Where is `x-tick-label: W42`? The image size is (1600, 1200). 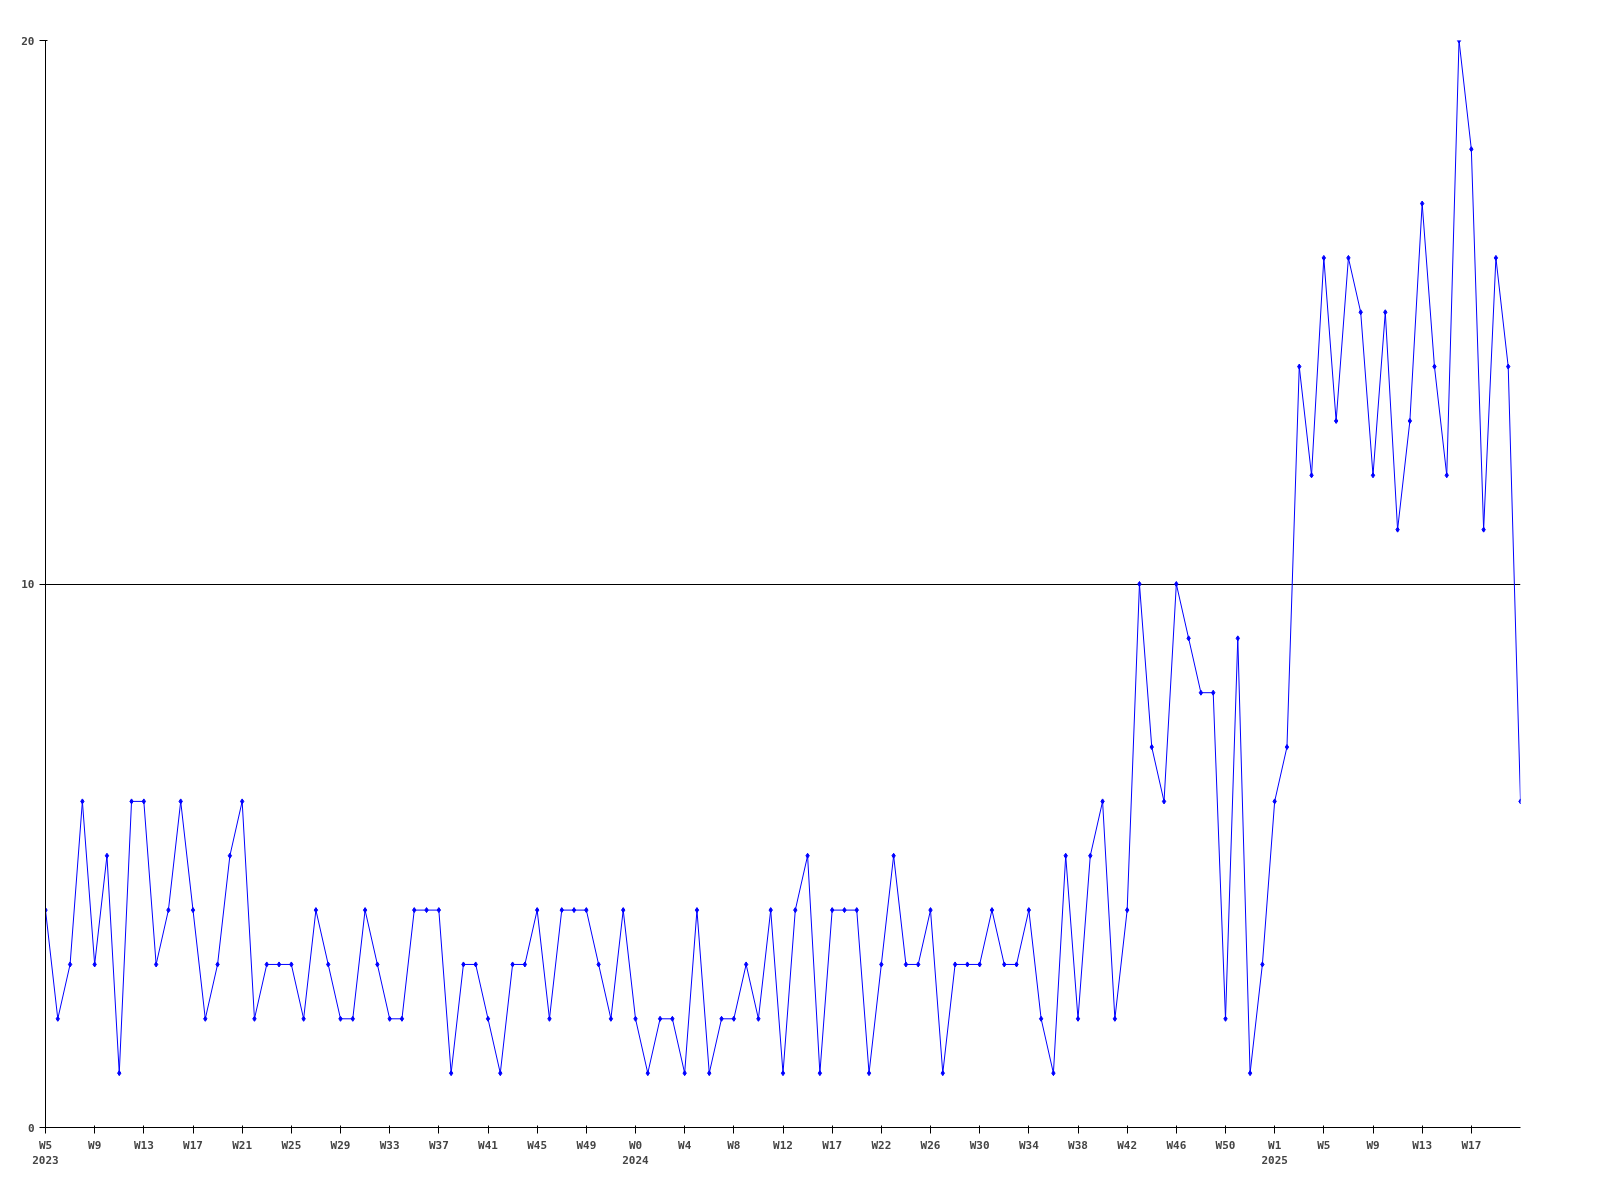 x-tick-label: W42 is located at coordinates (1127, 1145).